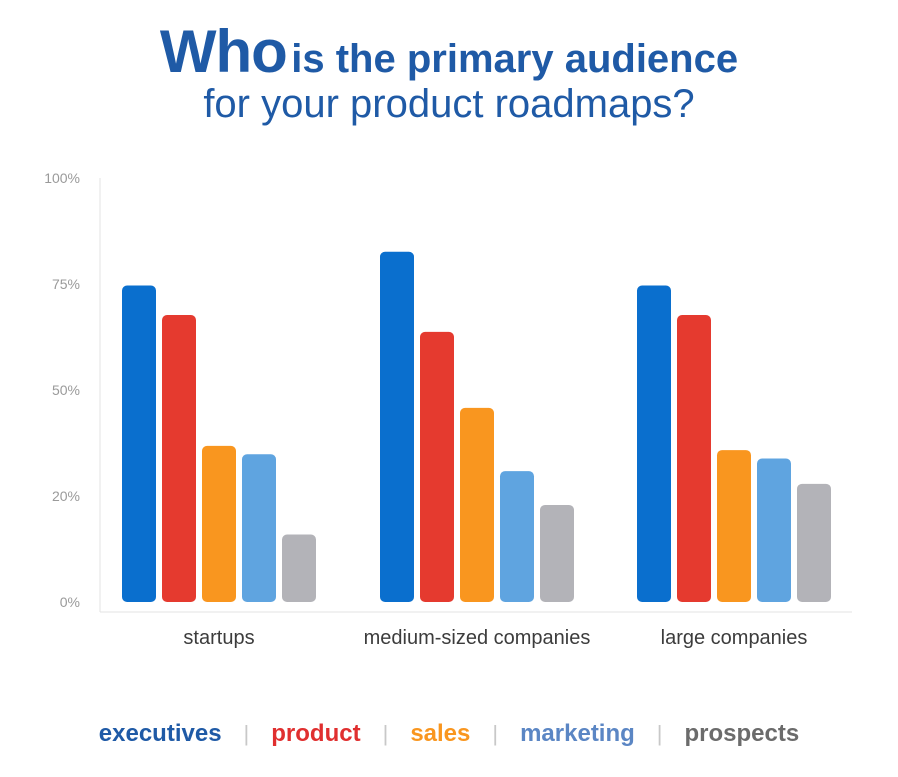 The image size is (898, 777). What do you see at coordinates (742, 733) in the screenshot?
I see `legend-item-prospects: prospects` at bounding box center [742, 733].